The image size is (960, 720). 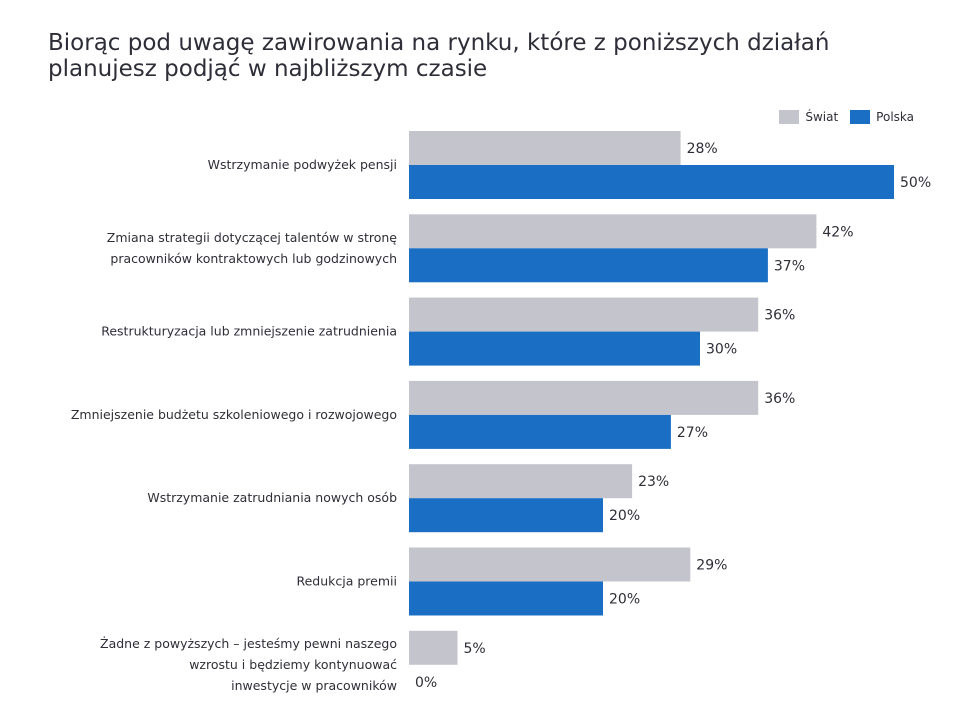 What do you see at coordinates (895, 117) in the screenshot?
I see `legend-label-polska: Polska` at bounding box center [895, 117].